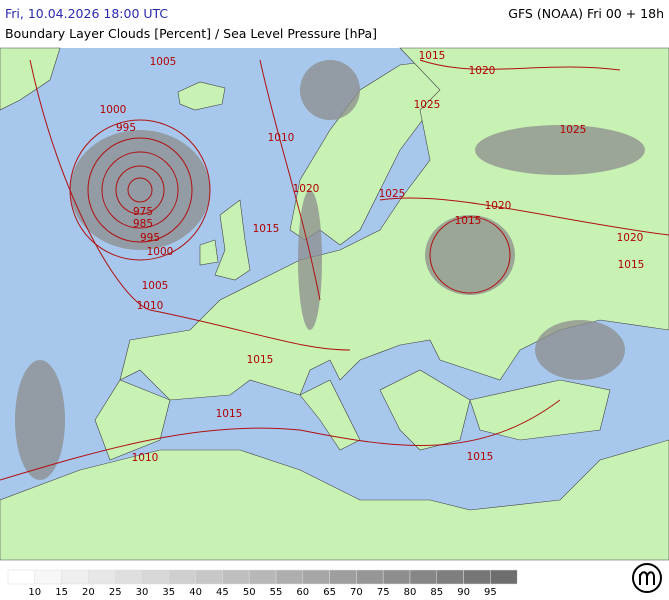 The image size is (669, 600). Describe the element at coordinates (168, 592) in the screenshot. I see `legend-label: 35` at that location.